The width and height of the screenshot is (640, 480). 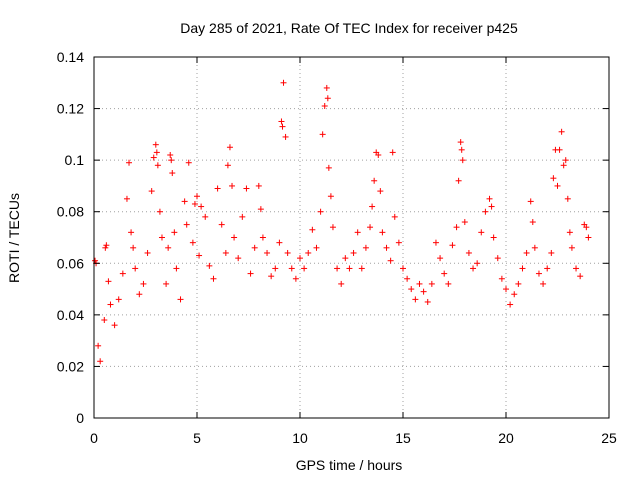 What do you see at coordinates (70, 212) in the screenshot?
I see `y-tick-label: 0.08` at bounding box center [70, 212].